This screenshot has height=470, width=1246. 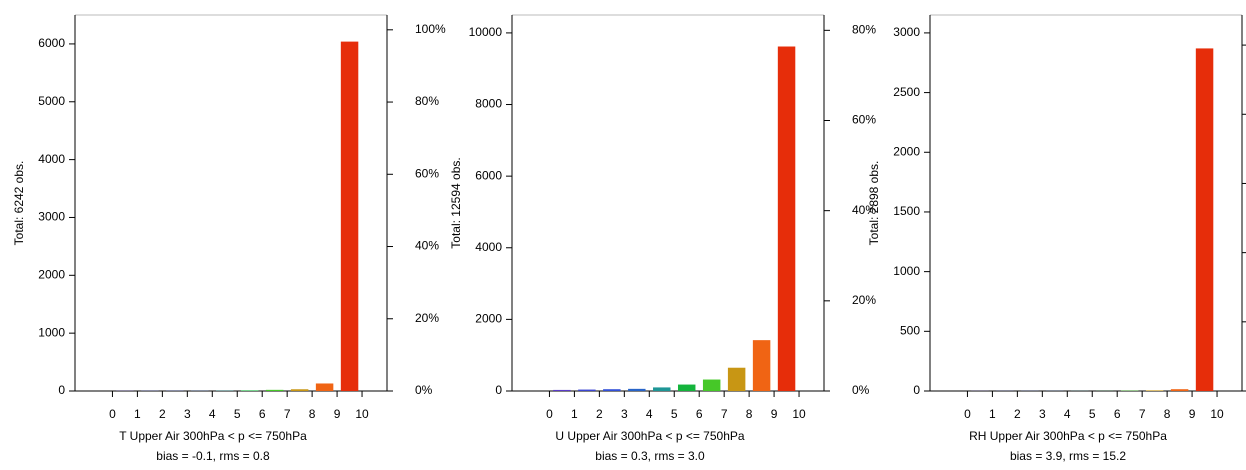 What do you see at coordinates (906, 92) in the screenshot?
I see `y-tick-label: 2500` at bounding box center [906, 92].